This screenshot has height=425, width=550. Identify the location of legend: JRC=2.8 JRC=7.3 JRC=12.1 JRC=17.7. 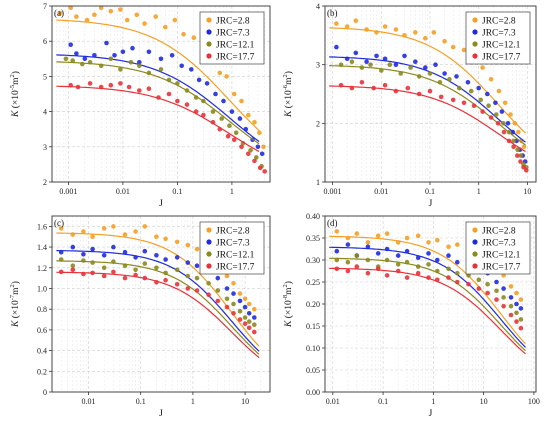
(498, 38).